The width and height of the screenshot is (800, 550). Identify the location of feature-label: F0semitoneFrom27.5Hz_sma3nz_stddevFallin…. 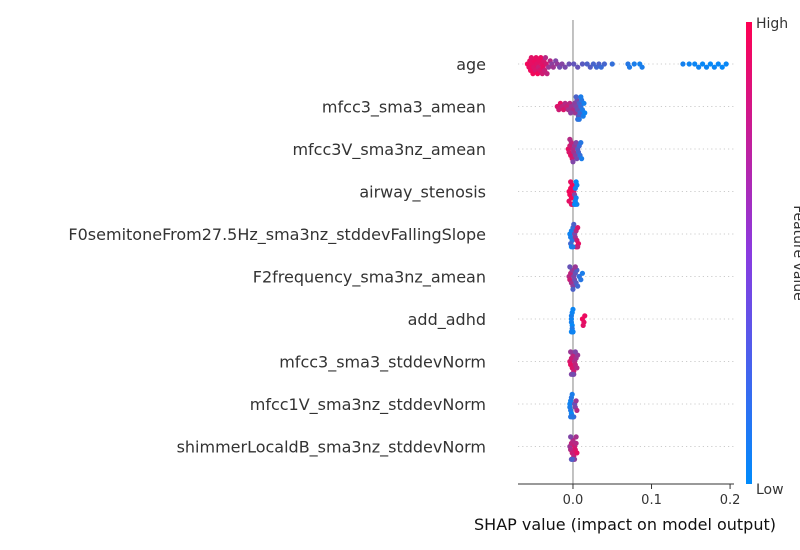
(277, 235).